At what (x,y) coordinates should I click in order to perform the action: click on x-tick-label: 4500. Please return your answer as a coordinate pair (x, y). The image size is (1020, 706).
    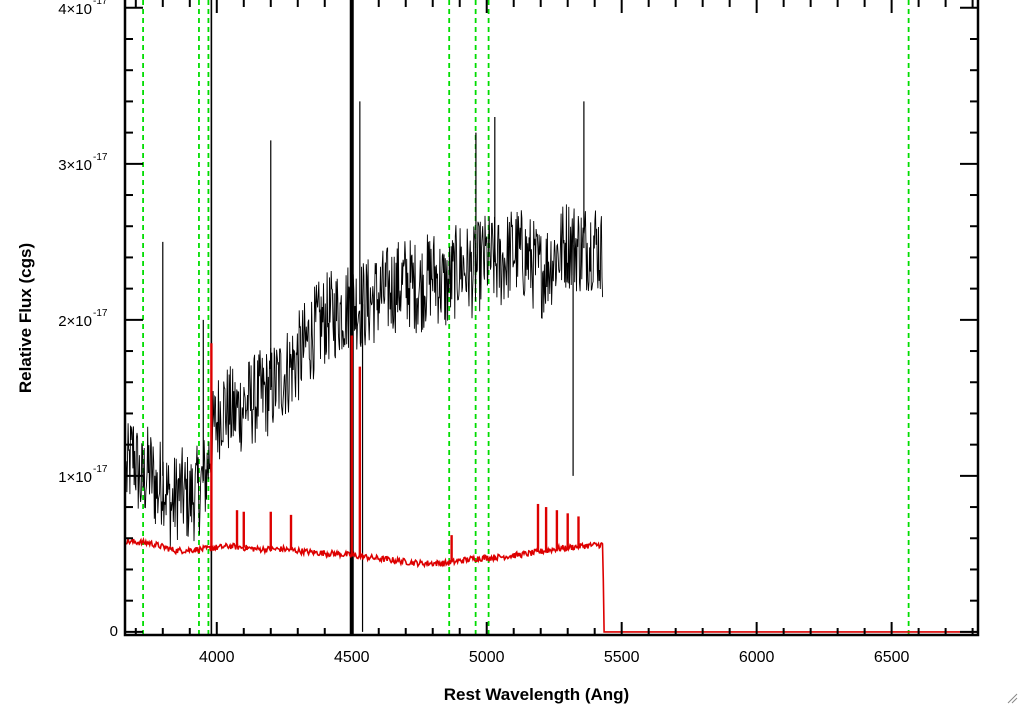
    Looking at the image, I should click on (352, 657).